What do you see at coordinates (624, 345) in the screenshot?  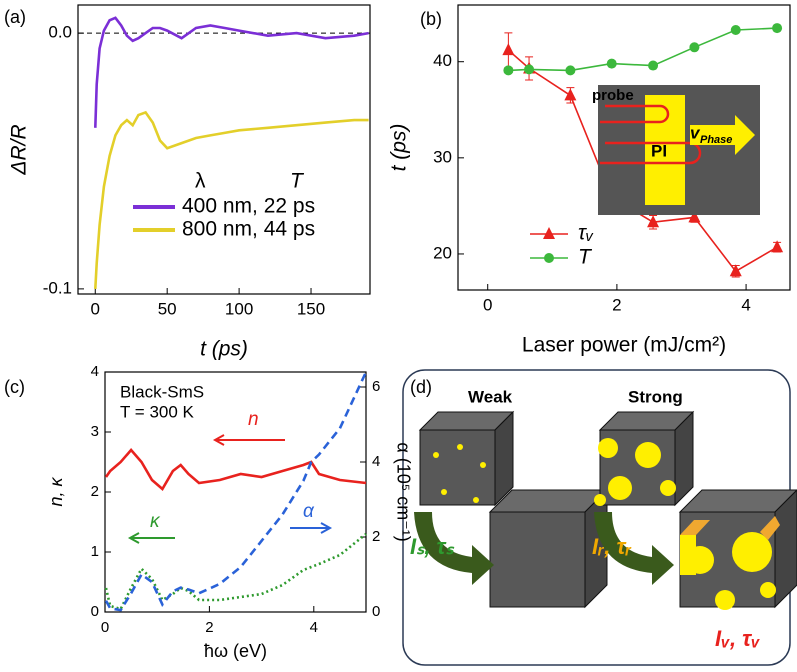 I see `x-axis-label: Laser power (mJ/cm²)` at bounding box center [624, 345].